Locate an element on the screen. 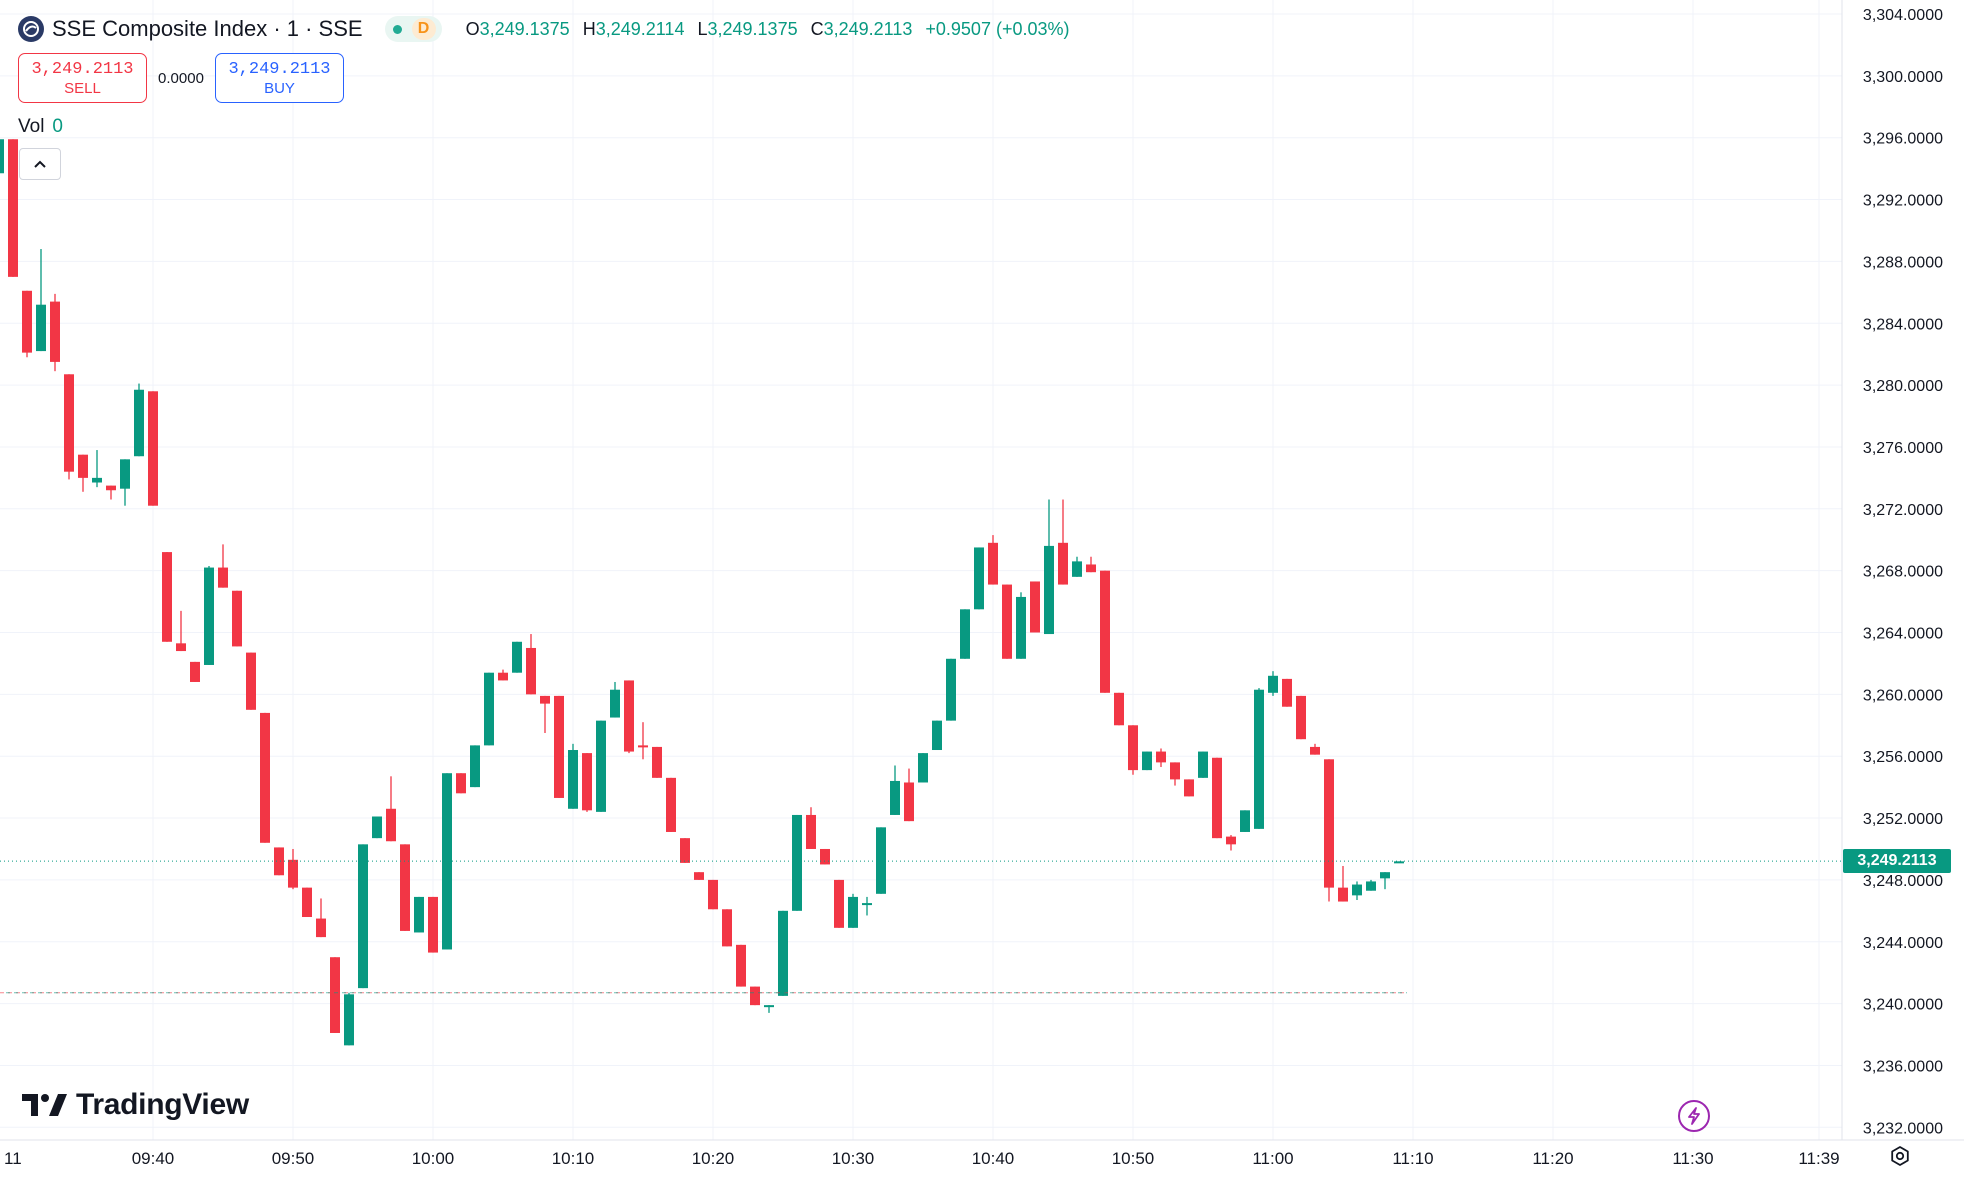 This screenshot has width=1964, height=1187. symbol-logo-icon is located at coordinates (31, 29).